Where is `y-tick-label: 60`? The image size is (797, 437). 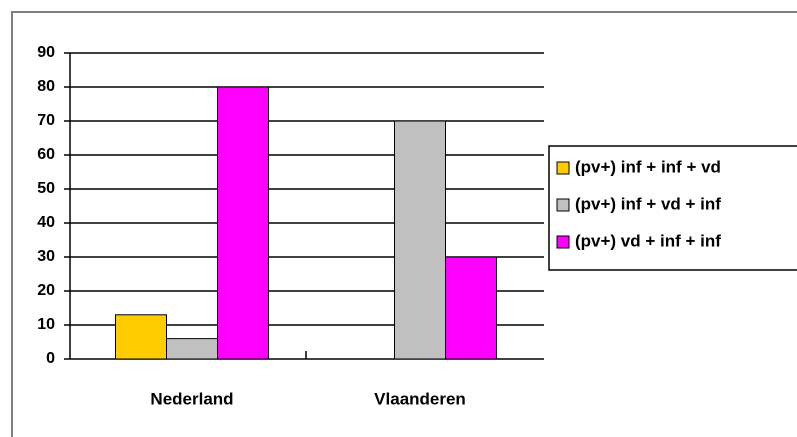 y-tick-label: 60 is located at coordinates (46, 154).